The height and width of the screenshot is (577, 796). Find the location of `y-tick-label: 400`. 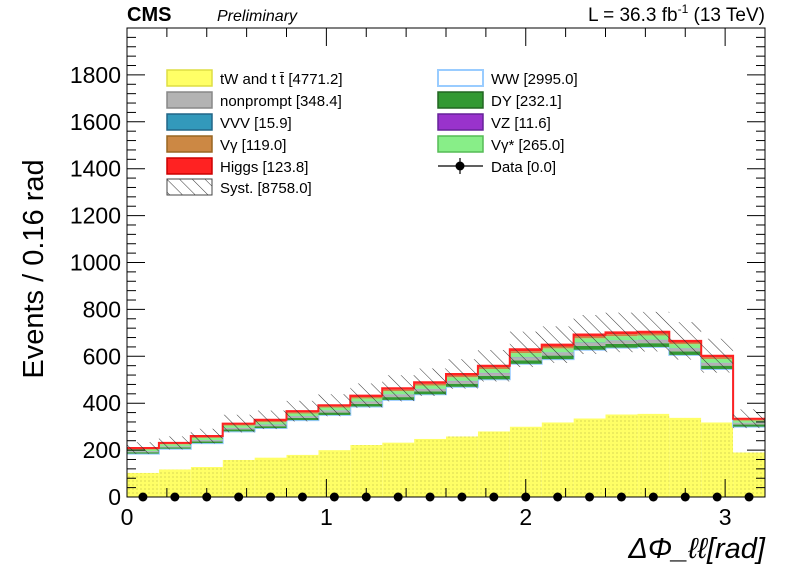

y-tick-label: 400 is located at coordinates (102, 403).